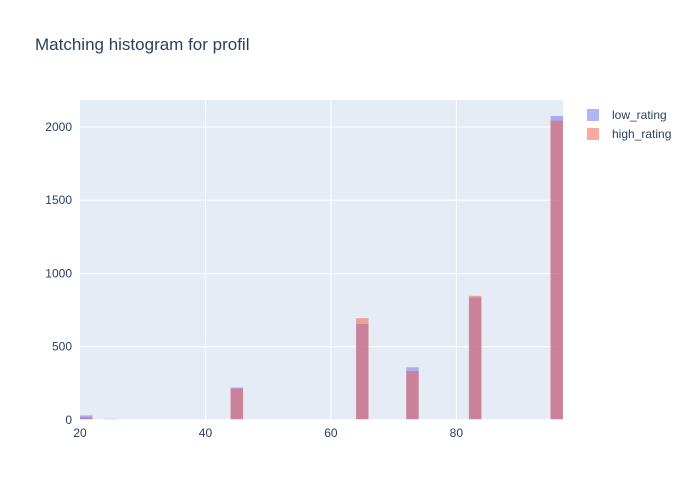 This screenshot has width=700, height=500. What do you see at coordinates (58, 127) in the screenshot?
I see `y-tick-label: 2000` at bounding box center [58, 127].